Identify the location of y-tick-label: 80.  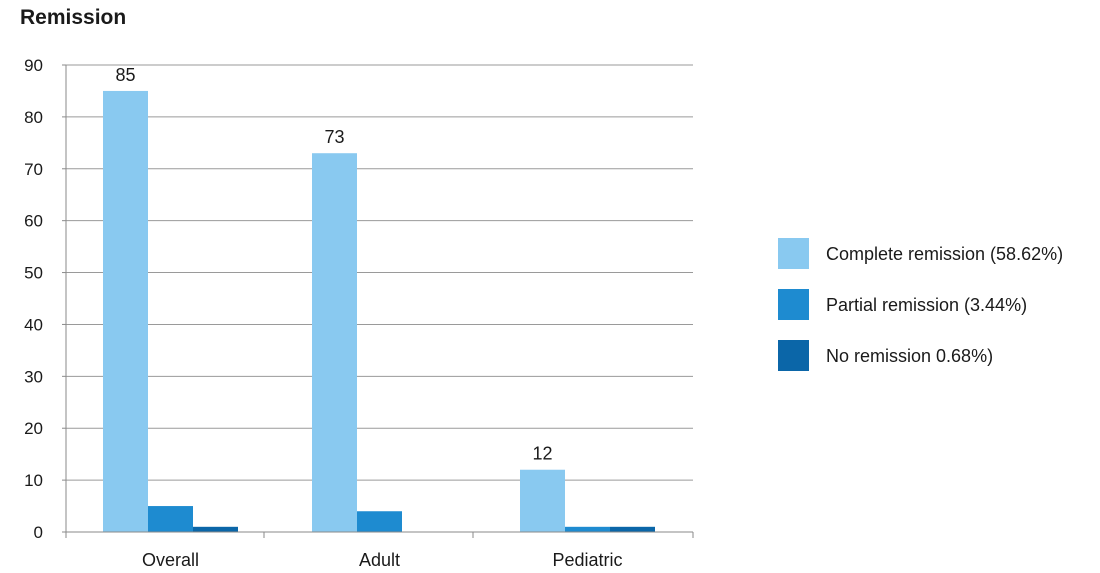
(33, 117).